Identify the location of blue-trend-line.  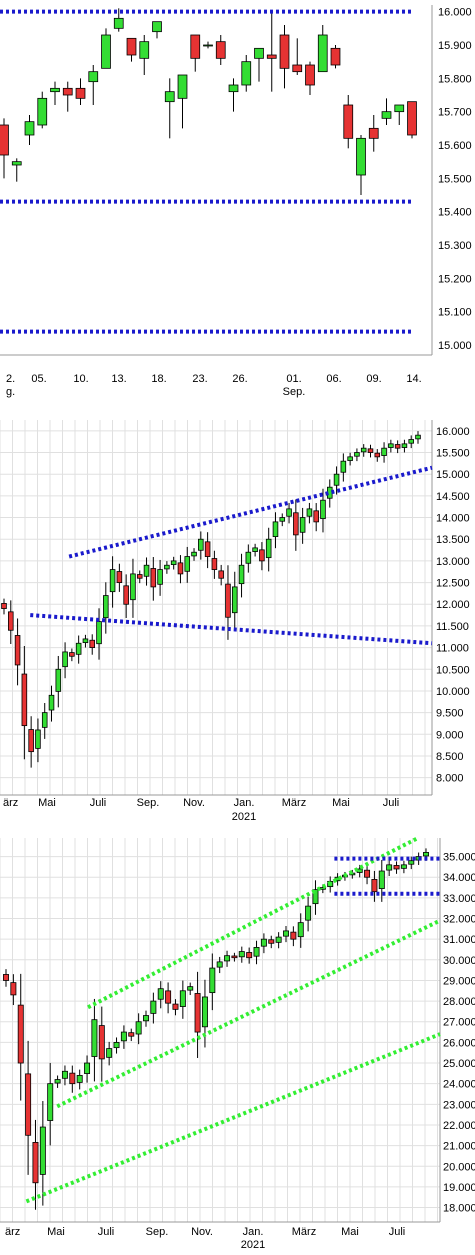
(250, 512).